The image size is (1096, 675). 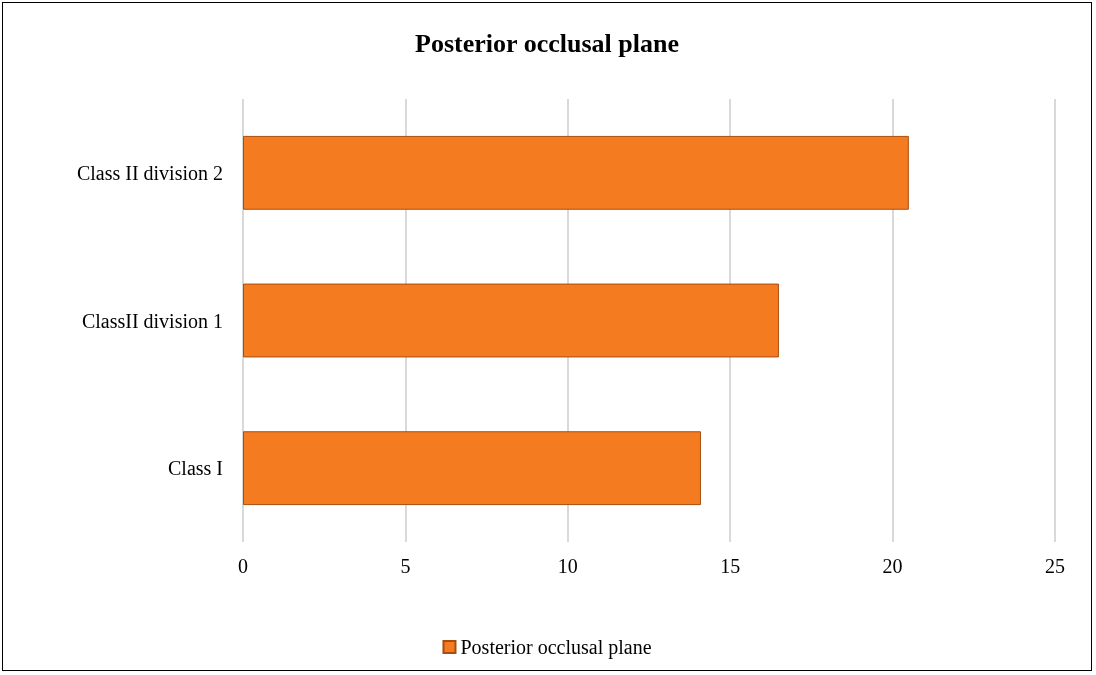 What do you see at coordinates (730, 566) in the screenshot?
I see `x-tick-label: 15` at bounding box center [730, 566].